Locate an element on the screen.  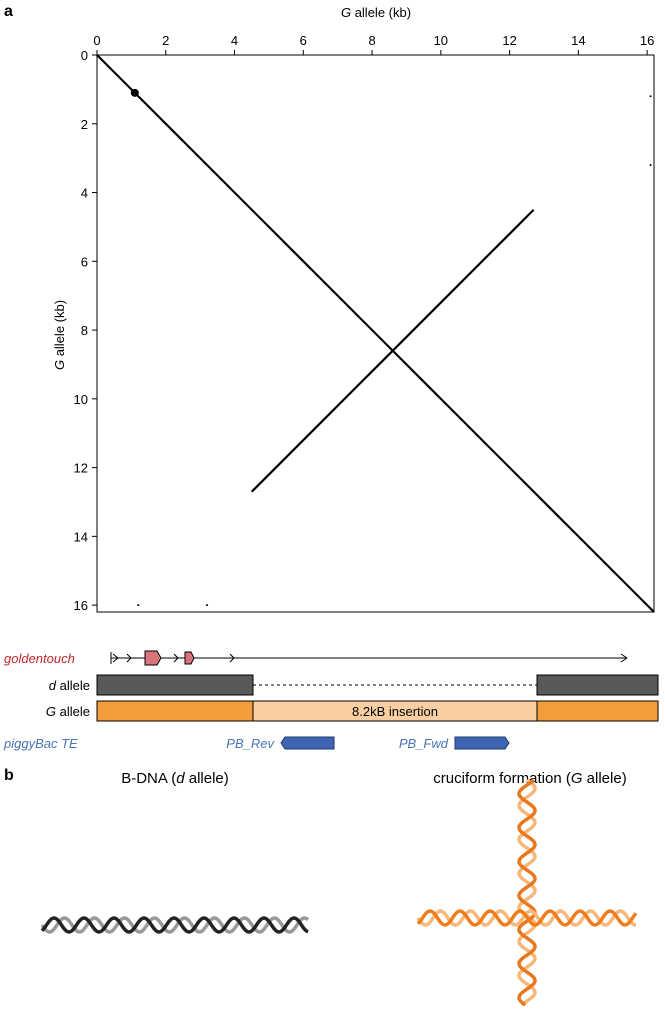
alignment-line is located at coordinates (392, 350).